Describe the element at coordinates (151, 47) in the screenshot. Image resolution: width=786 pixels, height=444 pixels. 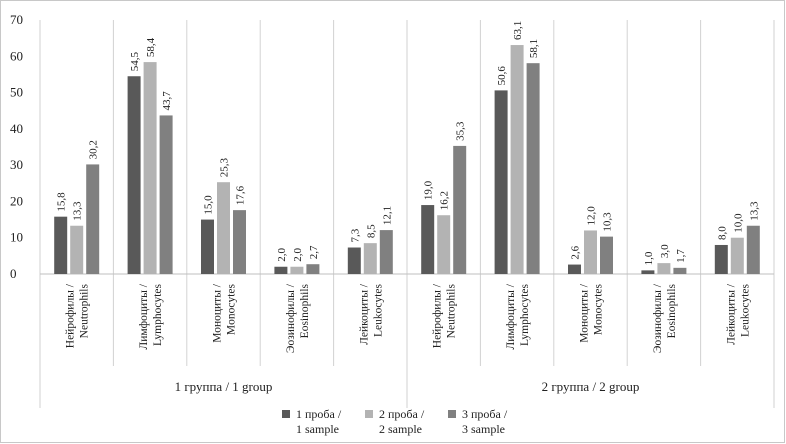
I see `data-label: 58,4` at that location.